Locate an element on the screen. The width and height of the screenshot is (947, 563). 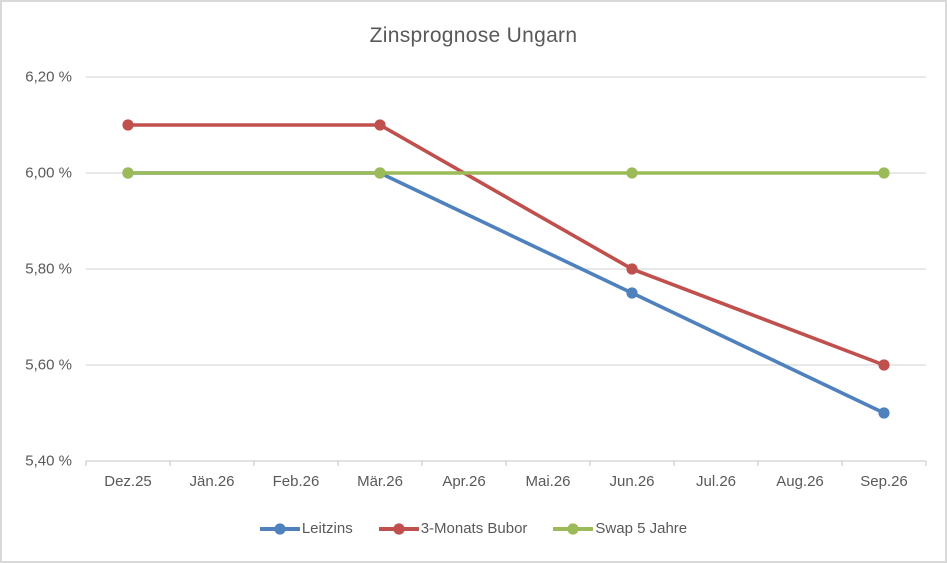
y-tick-label: 5,80 % is located at coordinates (48, 269).